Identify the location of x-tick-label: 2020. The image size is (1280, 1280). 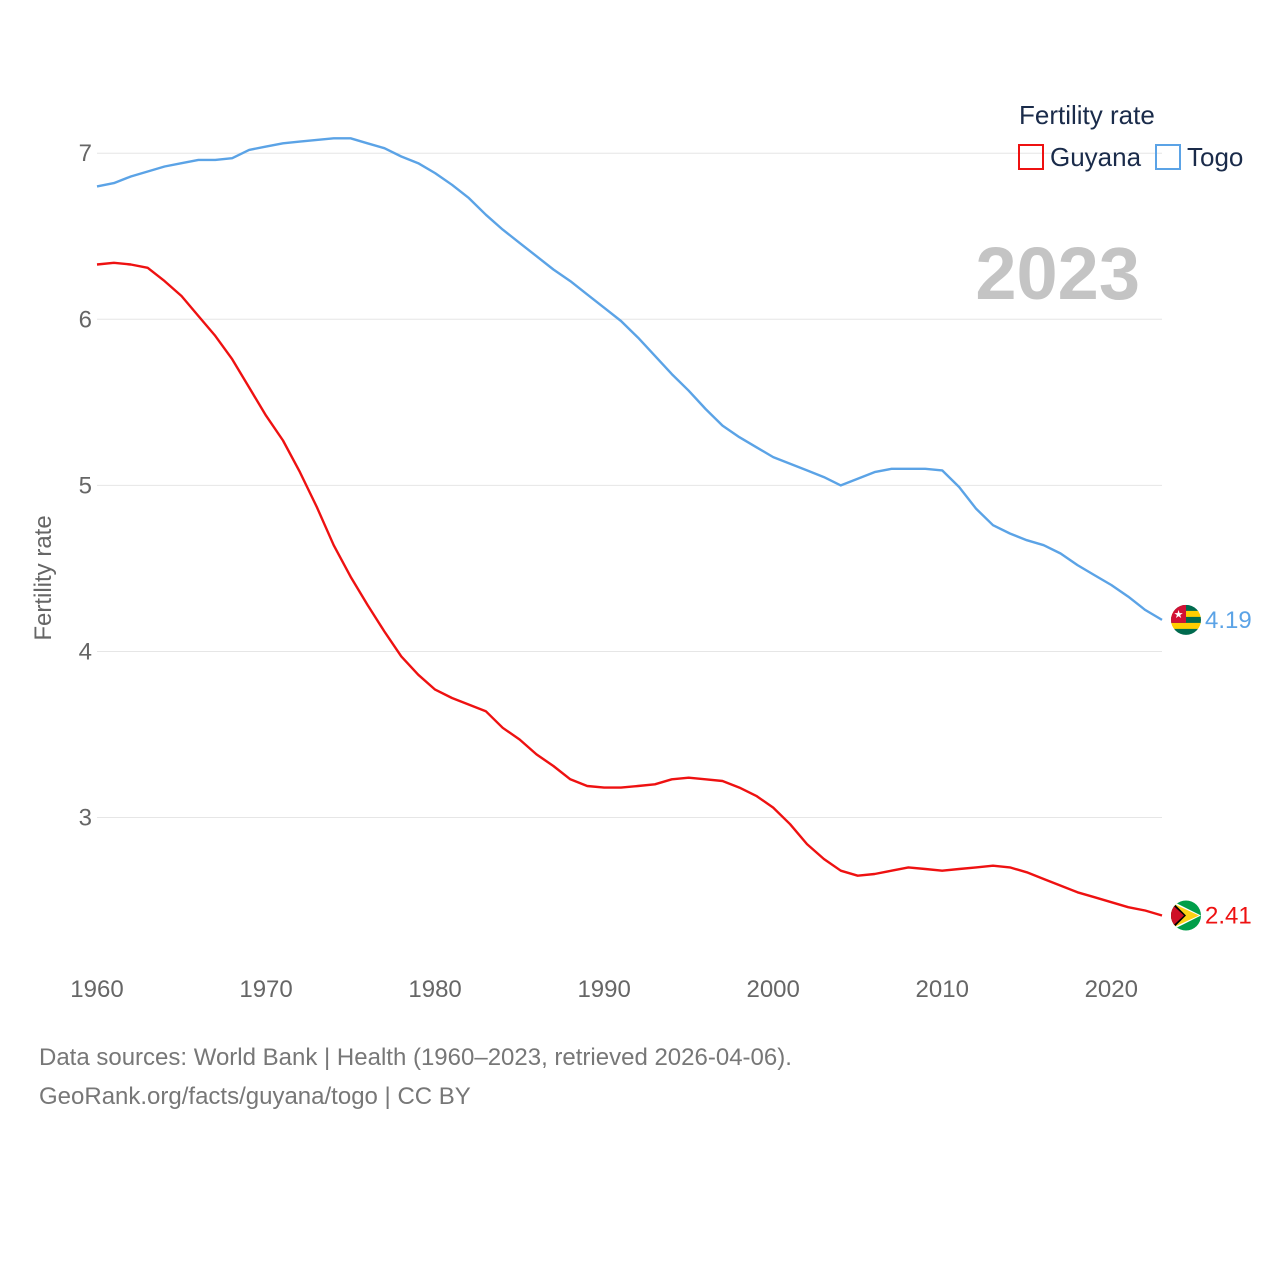
(1111, 989).